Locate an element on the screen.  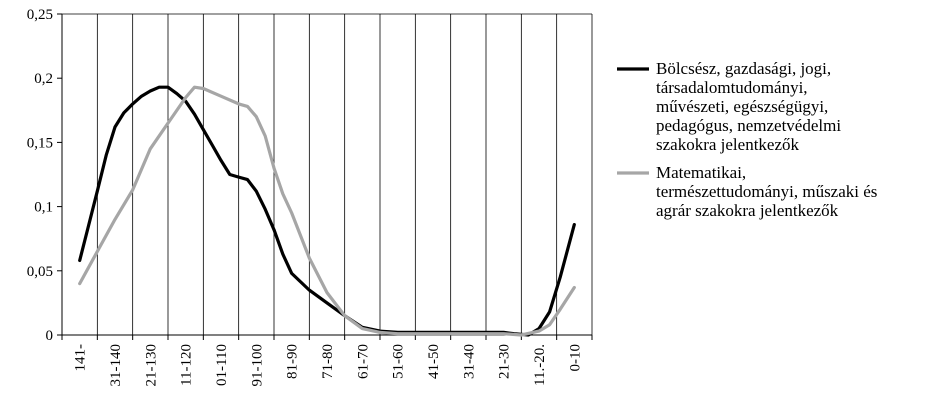
y-tick-labels: 0 0,05 0,1 0,15 0,2 0,25 is located at coordinates (40, 175).